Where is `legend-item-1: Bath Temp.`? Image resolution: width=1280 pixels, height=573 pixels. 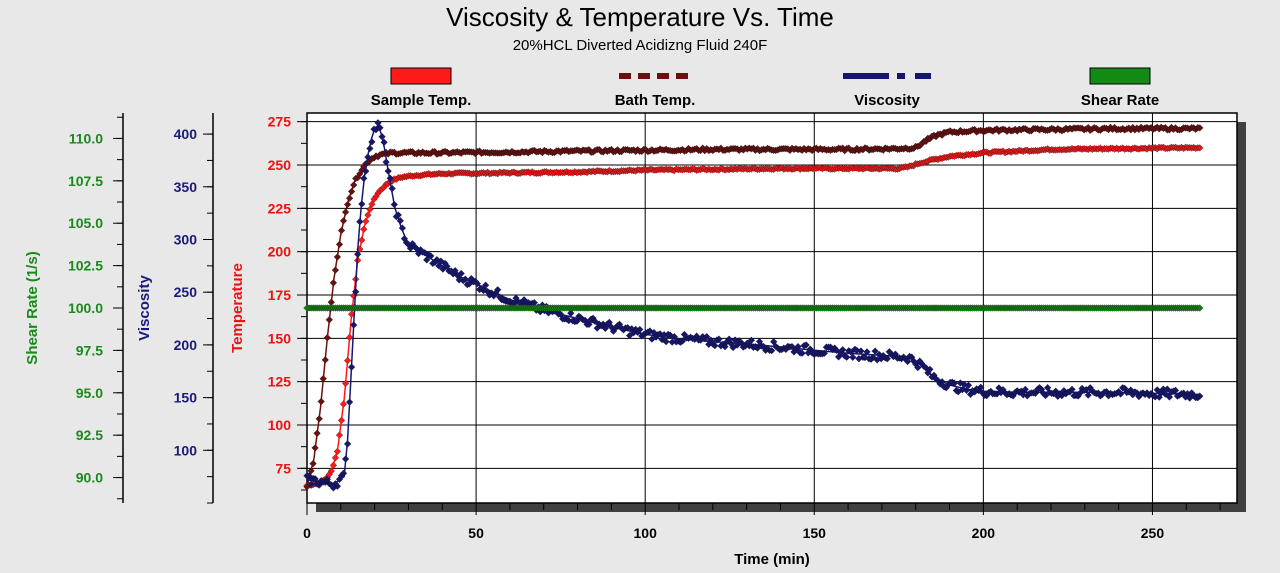
legend-item-1: Bath Temp. is located at coordinates (655, 91).